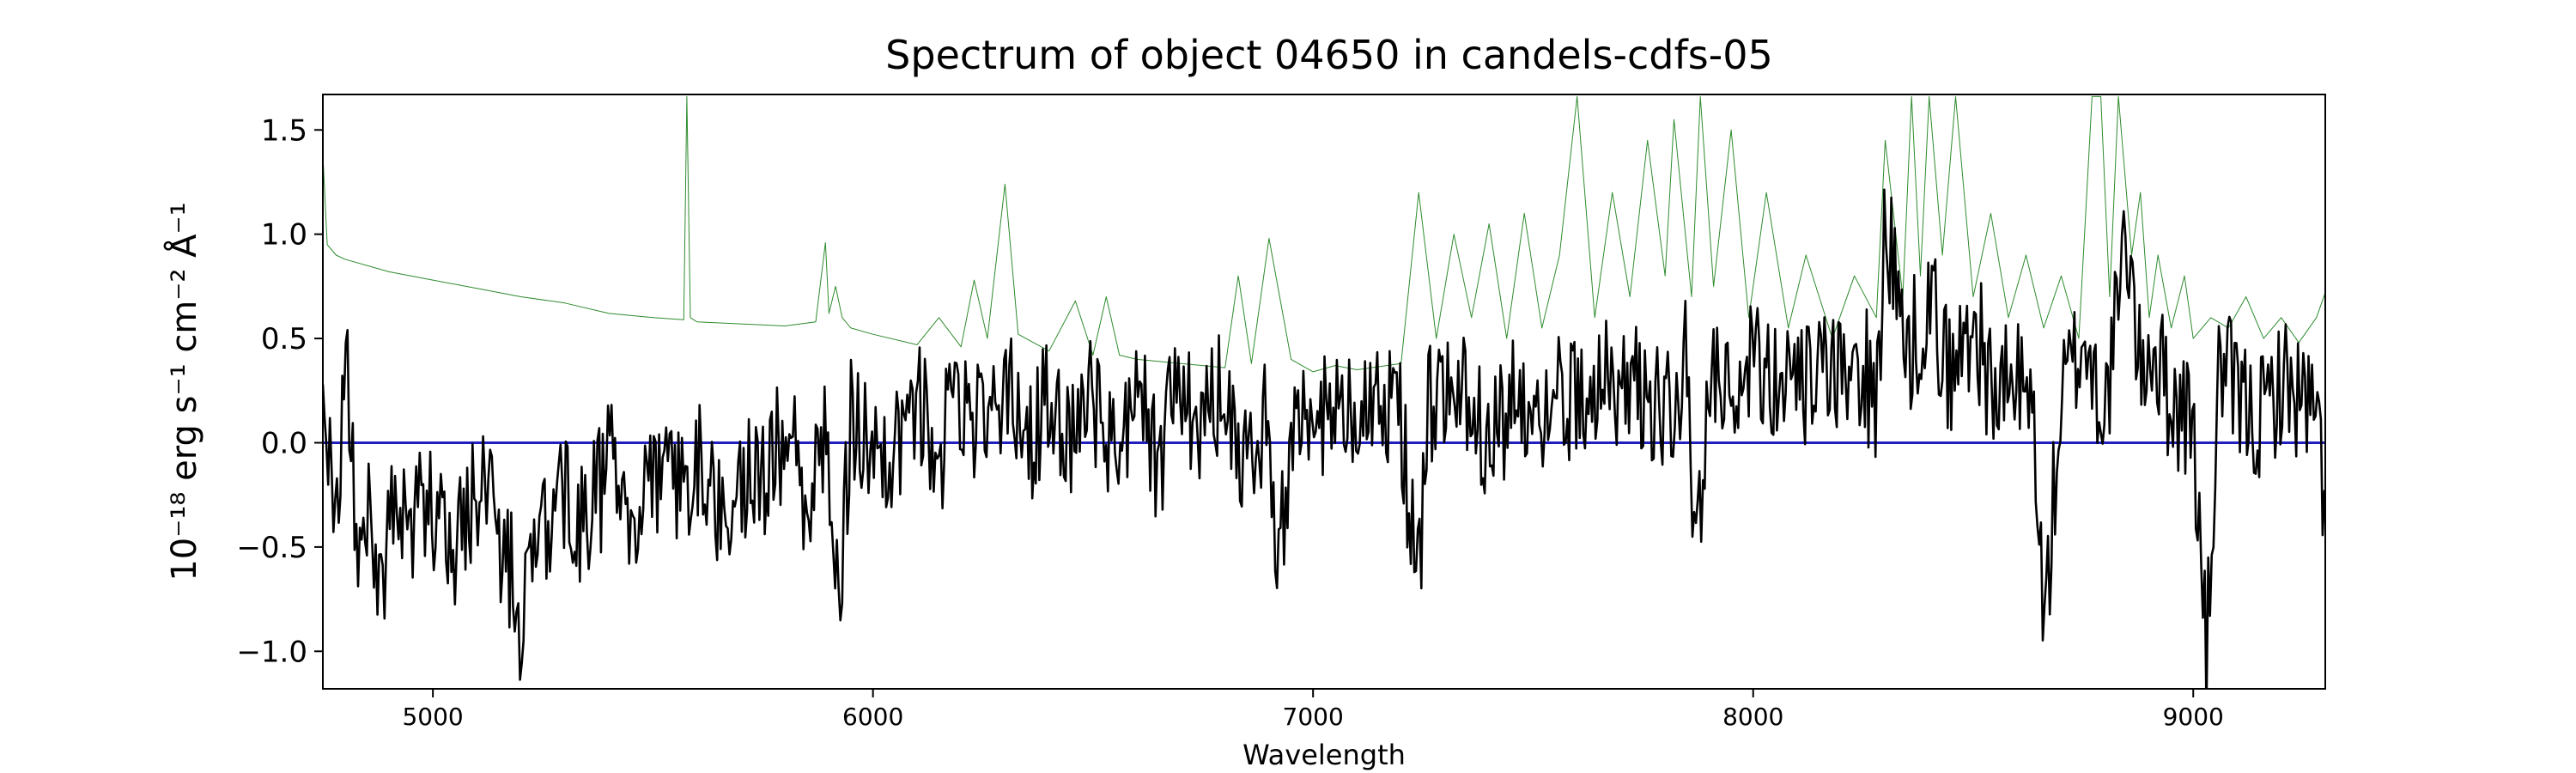 The height and width of the screenshot is (773, 2576). Describe the element at coordinates (271, 548) in the screenshot. I see `y-tick-label: −0.5` at that location.